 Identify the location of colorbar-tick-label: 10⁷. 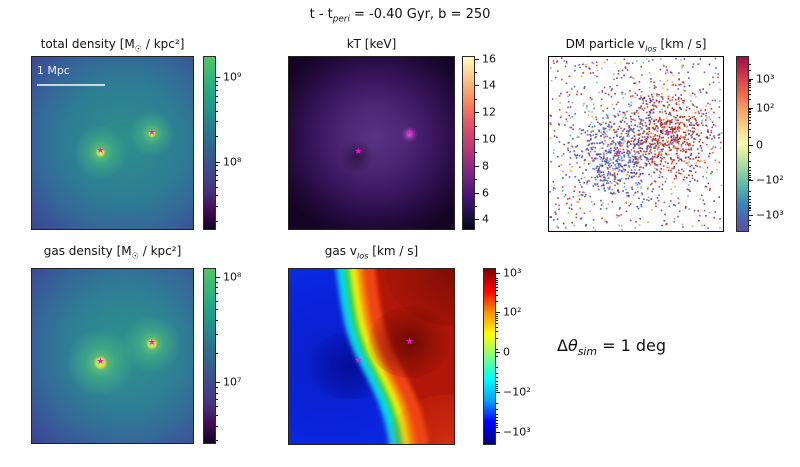
(232, 382).